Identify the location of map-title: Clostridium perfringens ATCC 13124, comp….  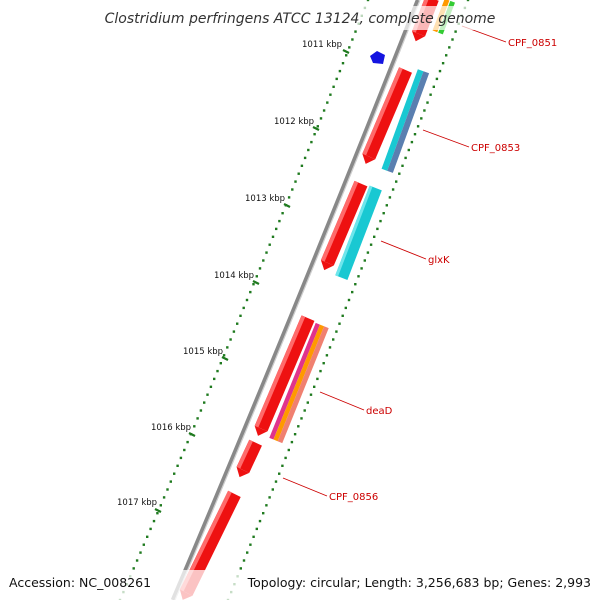
(300, 19).